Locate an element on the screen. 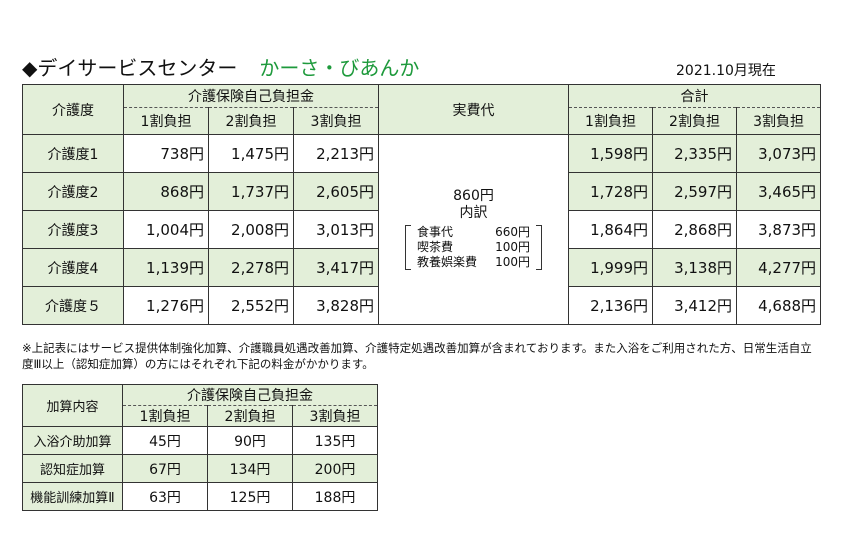  table-row: 入浴介助加算 45円 90円 135円 is located at coordinates (200, 440).